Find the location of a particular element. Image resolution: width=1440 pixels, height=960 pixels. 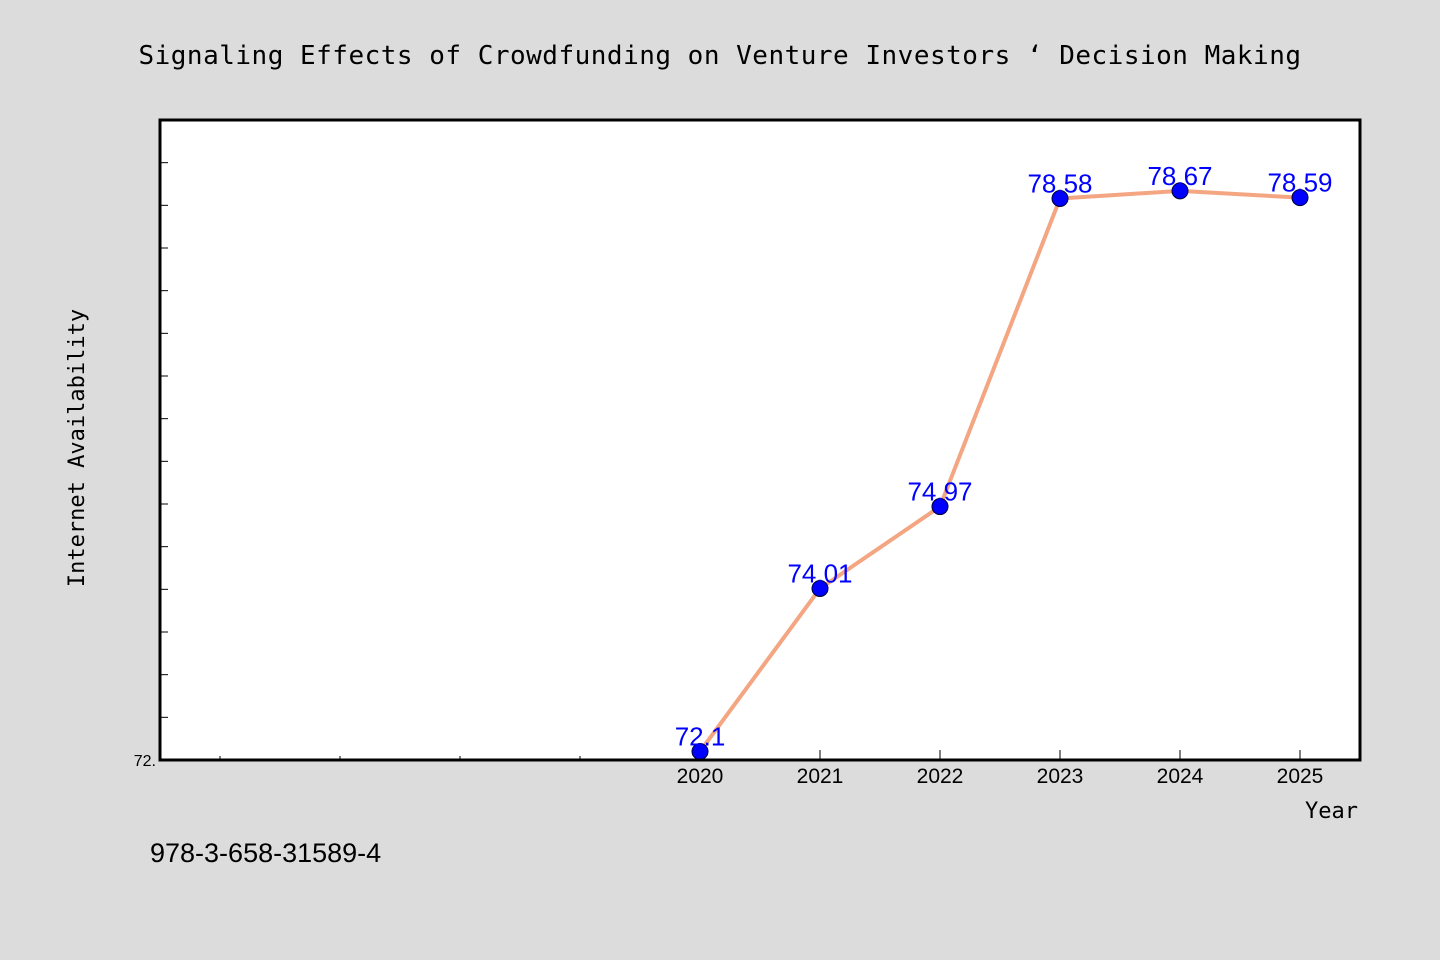

y-tick-label: 72. is located at coordinates (145, 761).